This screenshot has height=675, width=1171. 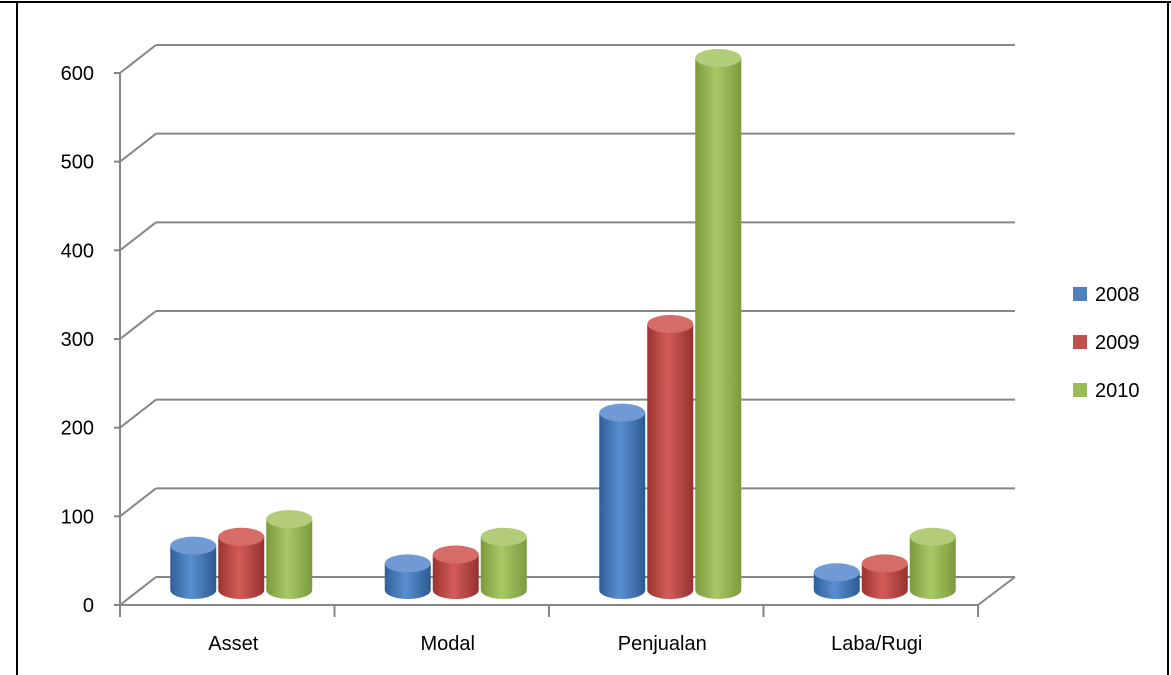 What do you see at coordinates (662, 644) in the screenshot?
I see `x-label-penjualan: Penjualan` at bounding box center [662, 644].